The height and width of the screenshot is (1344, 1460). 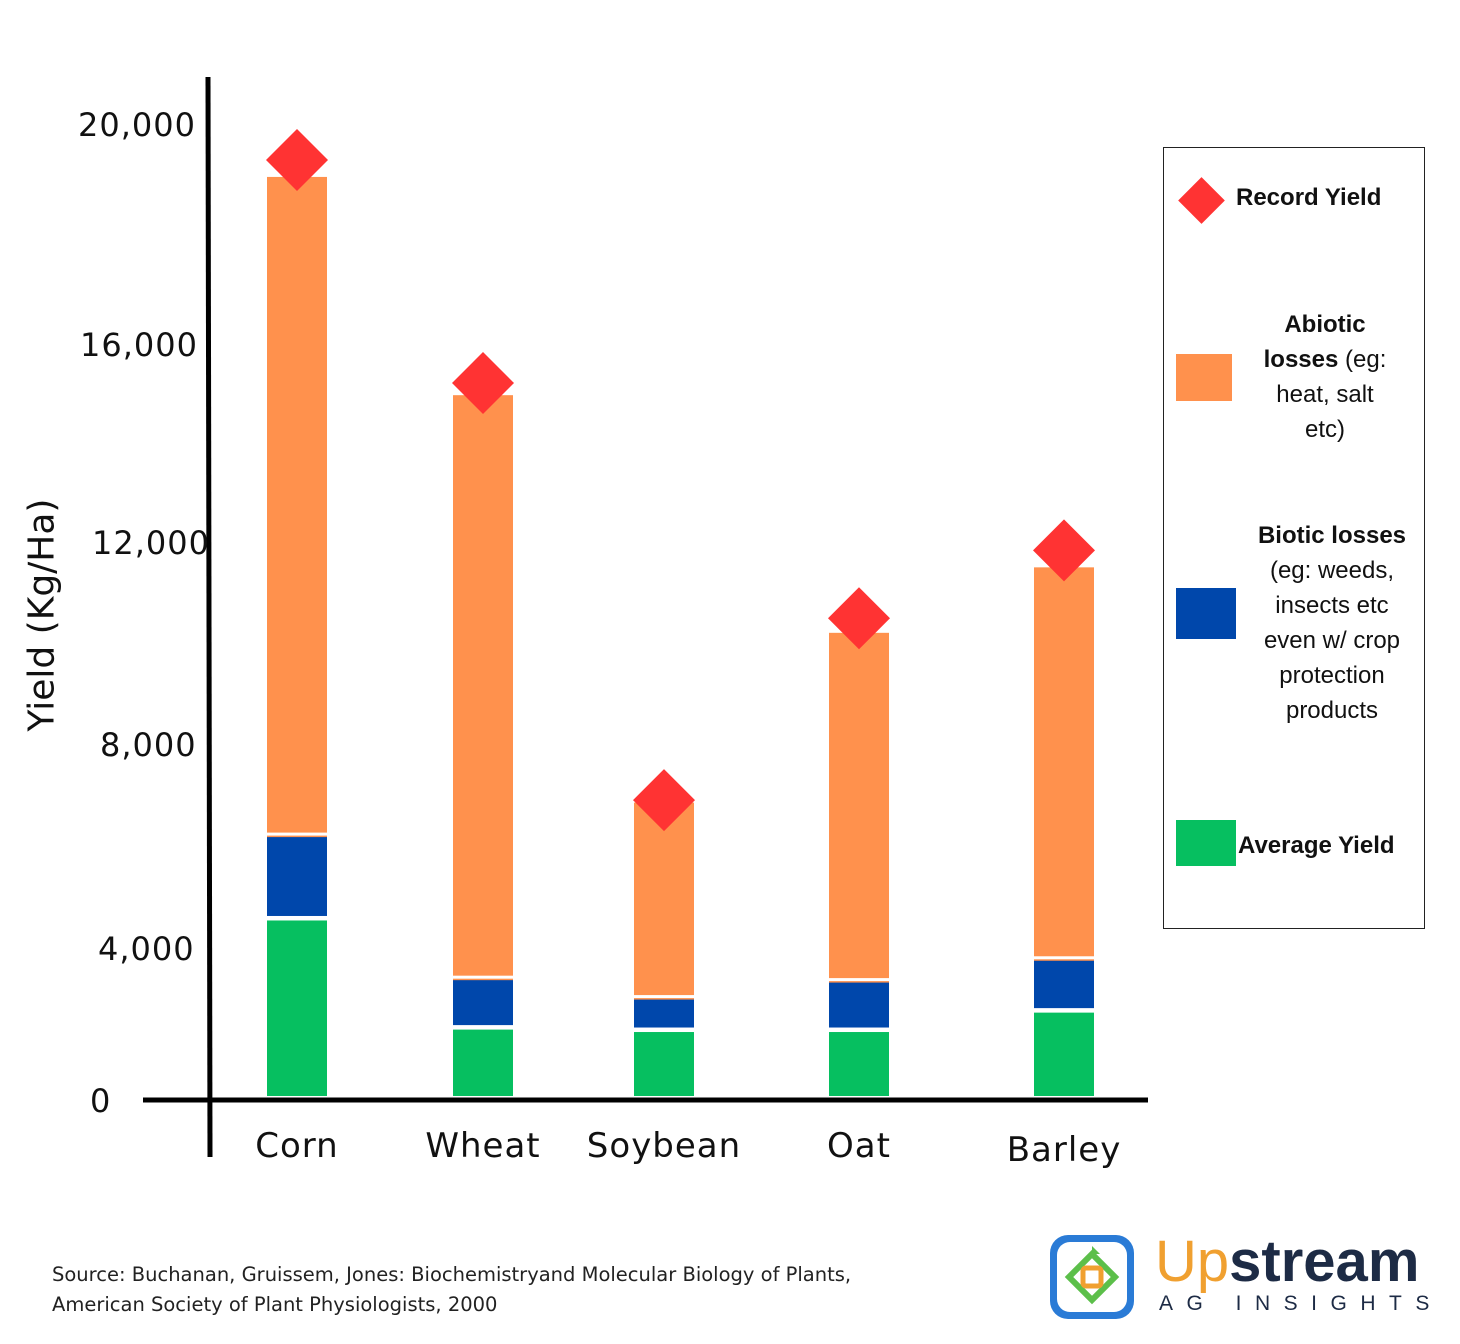 What do you see at coordinates (1309, 197) in the screenshot?
I see `legend-record-label: Record Yield` at bounding box center [1309, 197].